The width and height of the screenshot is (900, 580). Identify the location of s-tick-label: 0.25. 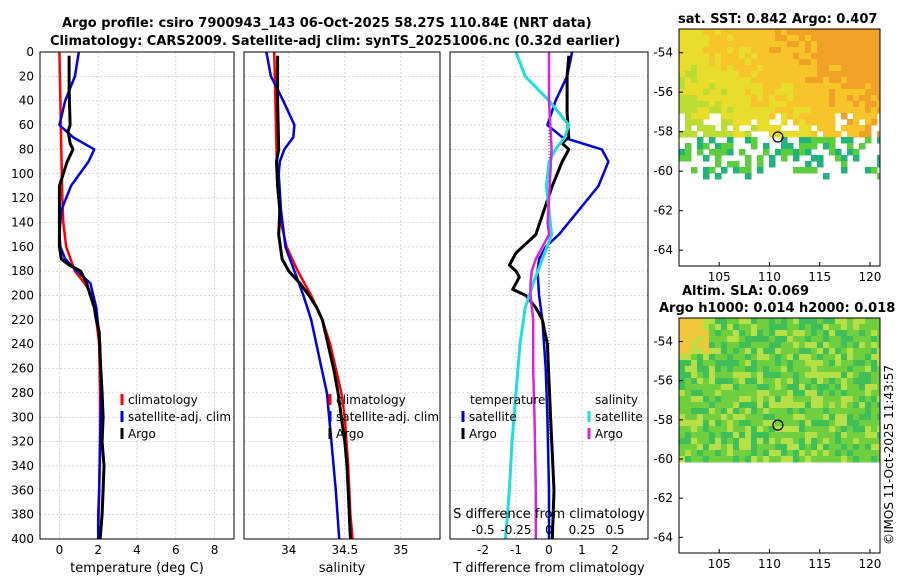
(582, 530).